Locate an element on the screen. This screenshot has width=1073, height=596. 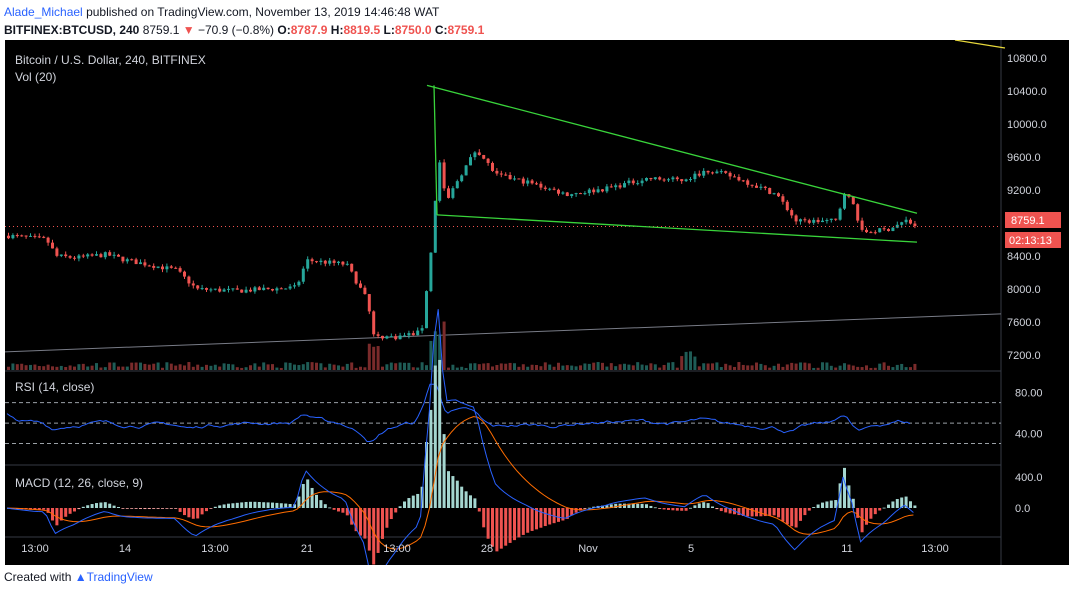
tradingview-link: TradingView is located at coordinates (119, 577).